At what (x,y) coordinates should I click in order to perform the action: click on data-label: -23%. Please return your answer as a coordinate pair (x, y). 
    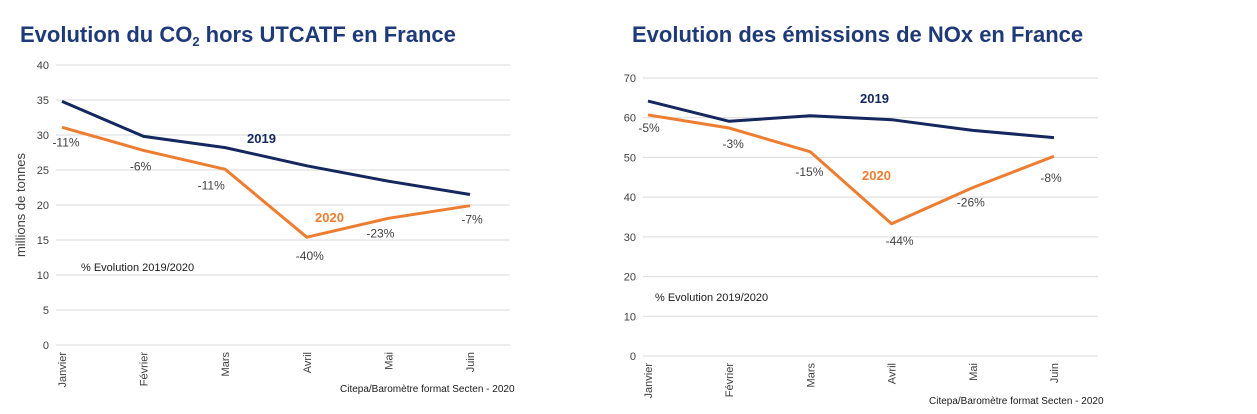
    Looking at the image, I should click on (380, 233).